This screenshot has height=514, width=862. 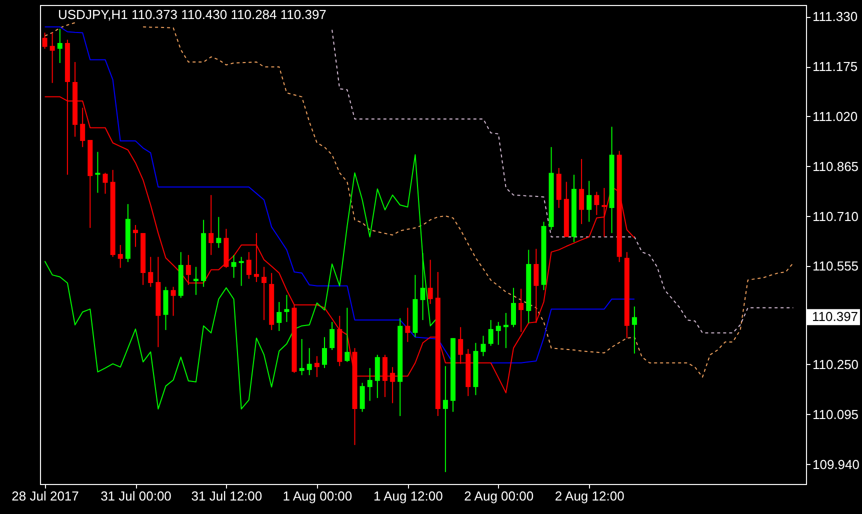 What do you see at coordinates (317, 496) in the screenshot?
I see `x-tick-label: 1 Aug 00:00` at bounding box center [317, 496].